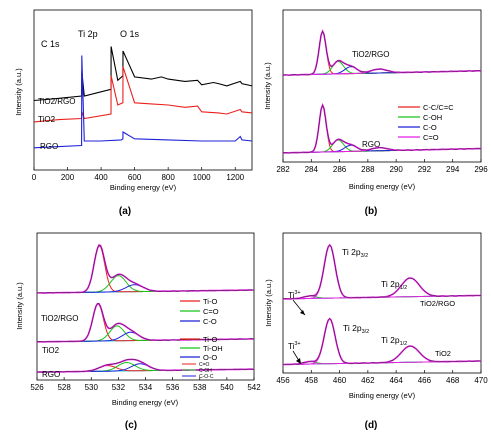  I want to click on panel-a-ylabel: Intensity (a.u.), so click(18, 92).